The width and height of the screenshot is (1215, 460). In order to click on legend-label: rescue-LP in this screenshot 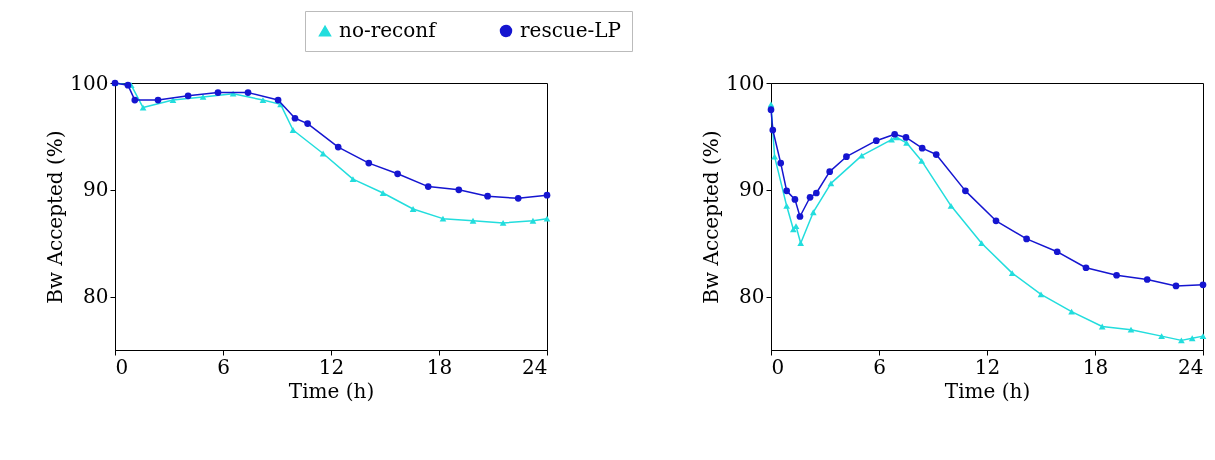, I will do `click(571, 30)`.